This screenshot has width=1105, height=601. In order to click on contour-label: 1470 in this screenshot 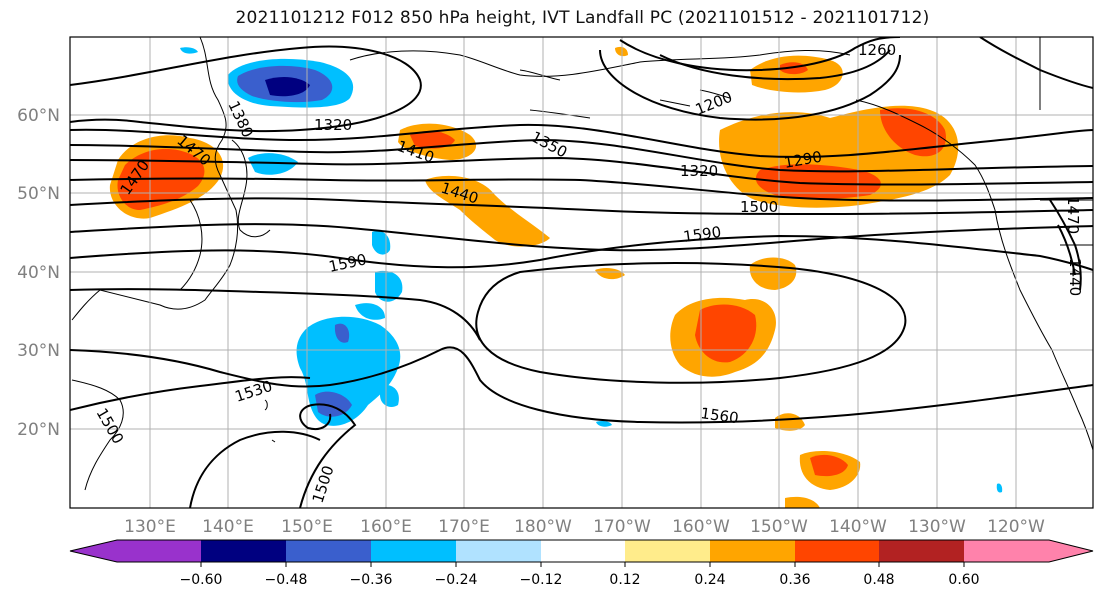, I will do `click(1073, 215)`.